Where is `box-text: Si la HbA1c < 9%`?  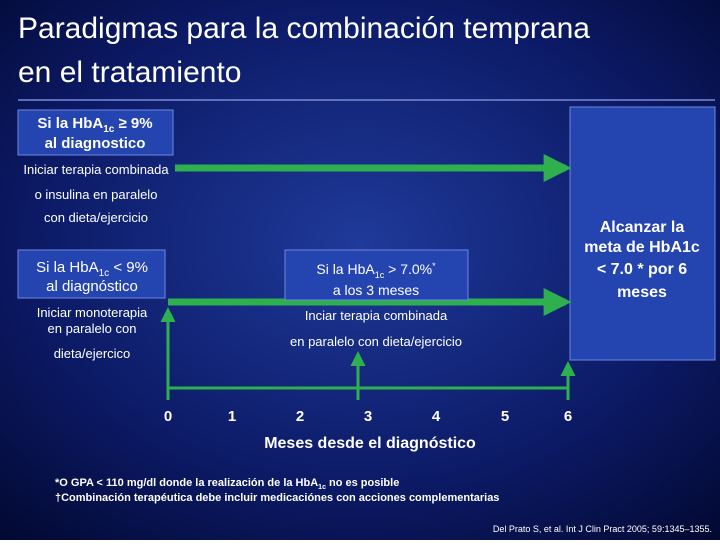
box-text: Si la HbA1c < 9% is located at coordinates (92, 269).